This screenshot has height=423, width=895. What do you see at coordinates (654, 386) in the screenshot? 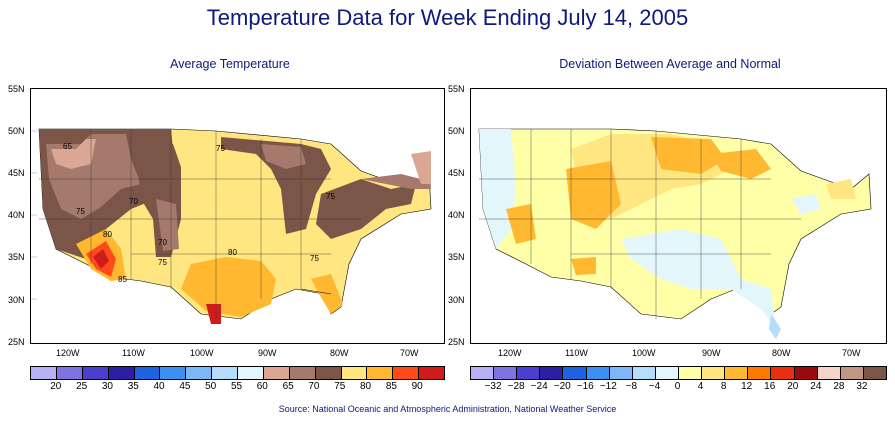
I see `legend-label: −4` at bounding box center [654, 386].